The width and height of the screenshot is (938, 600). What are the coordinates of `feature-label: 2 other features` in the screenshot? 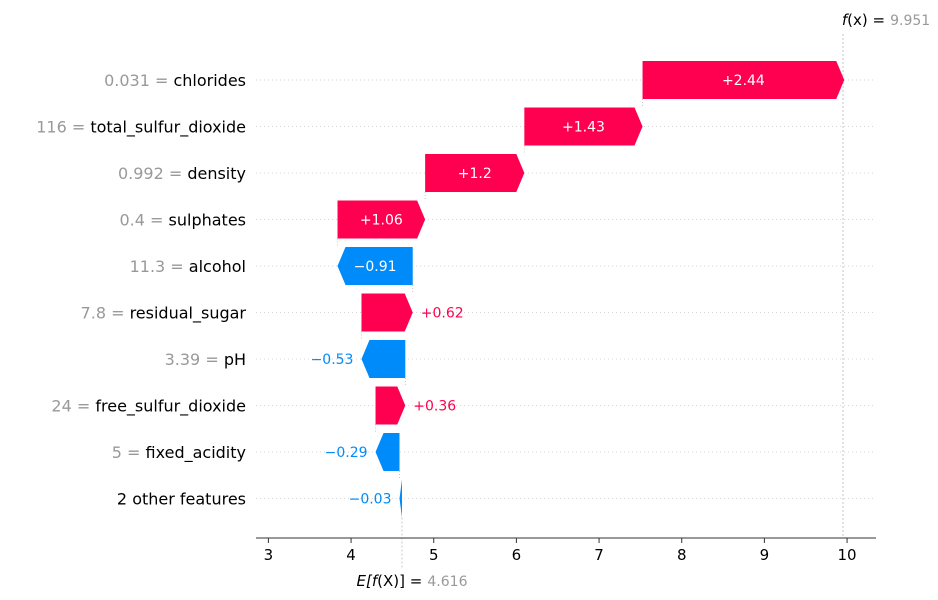 It's located at (181, 499).